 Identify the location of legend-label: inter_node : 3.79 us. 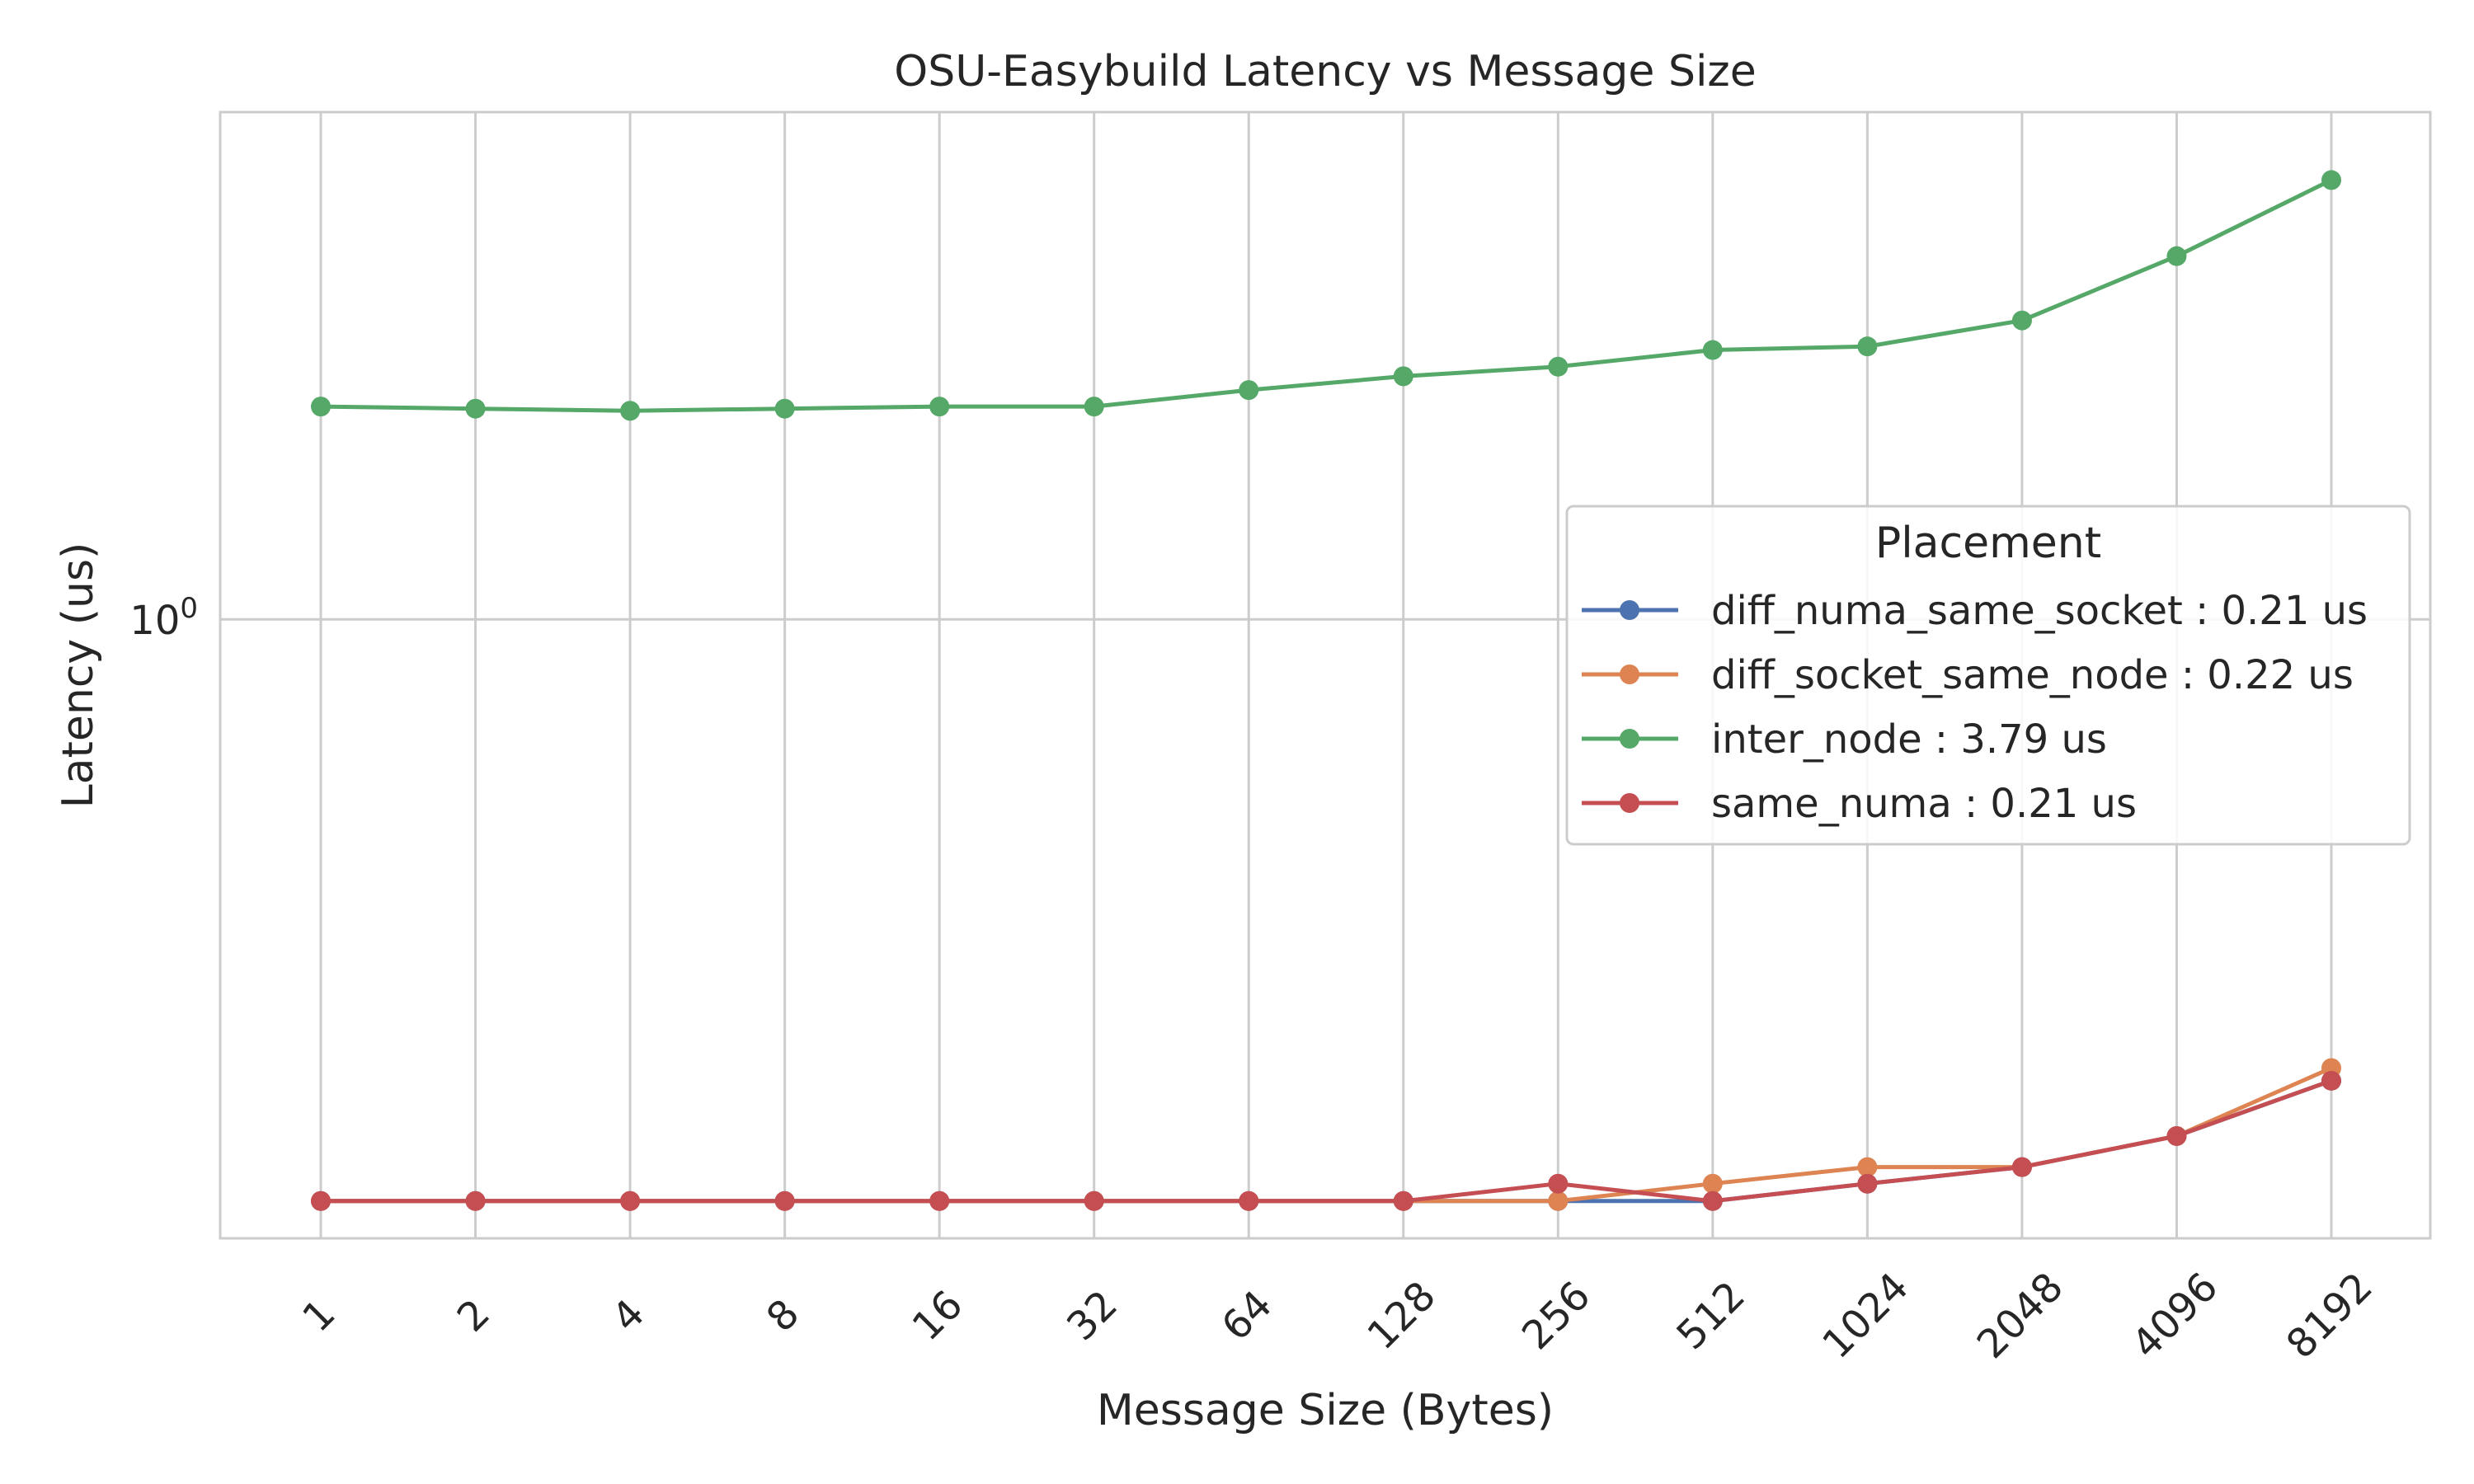
(1909, 739).